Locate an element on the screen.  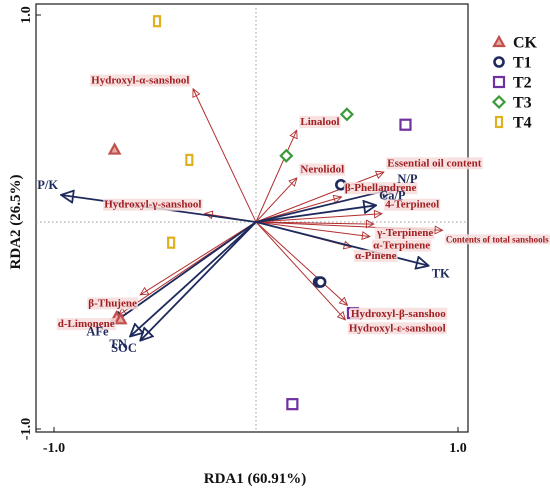
sample-point-t1 is located at coordinates (320, 282).